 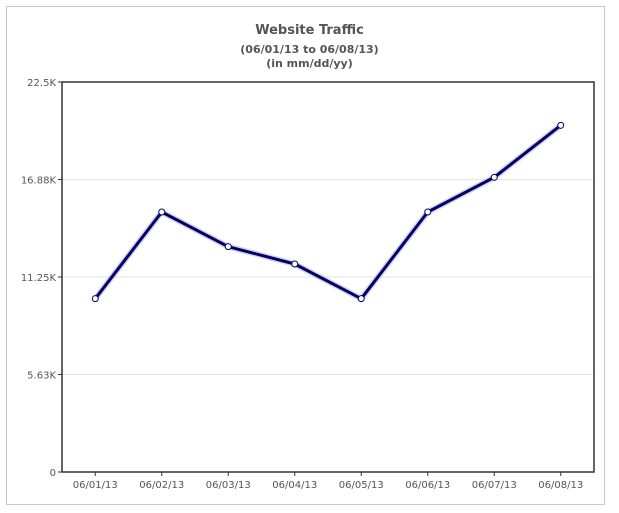 What do you see at coordinates (309, 63) in the screenshot?
I see `chart-subtitle-units: (in mm/dd/yy)` at bounding box center [309, 63].